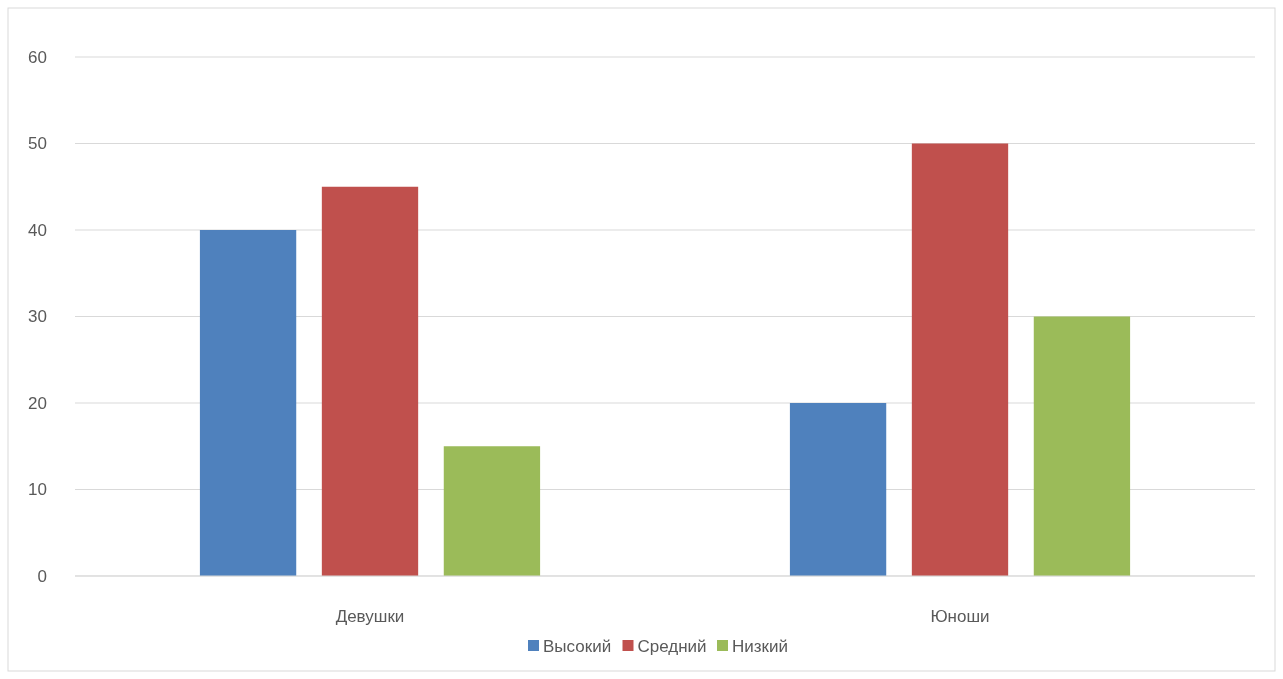 The height and width of the screenshot is (679, 1283). Describe the element at coordinates (37, 144) in the screenshot. I see `y-tick-label: 50` at that location.